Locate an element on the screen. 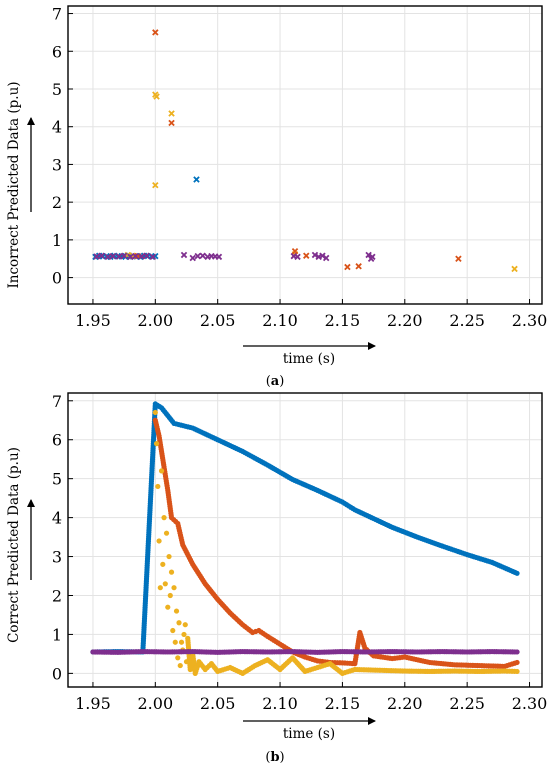 The height and width of the screenshot is (771, 550). caption-b: (b) is located at coordinates (274, 757).